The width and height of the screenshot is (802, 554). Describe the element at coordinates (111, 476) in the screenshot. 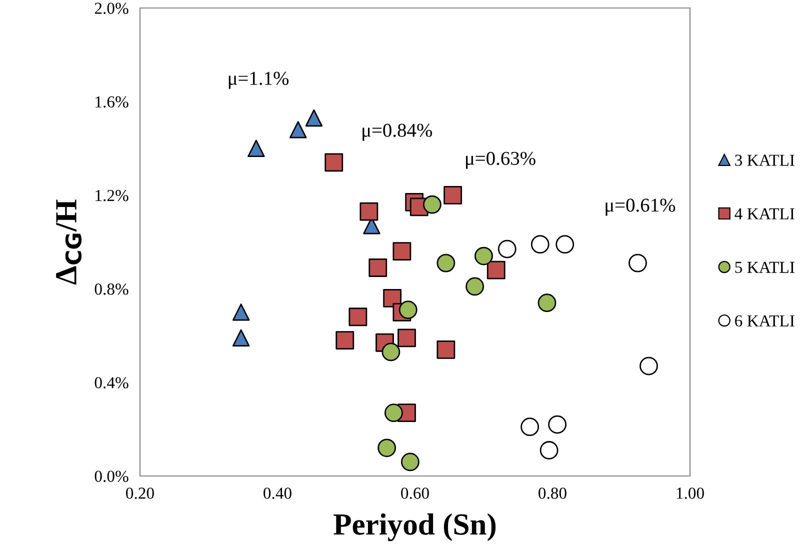

I see `y-tick-label: 0.0%` at that location.